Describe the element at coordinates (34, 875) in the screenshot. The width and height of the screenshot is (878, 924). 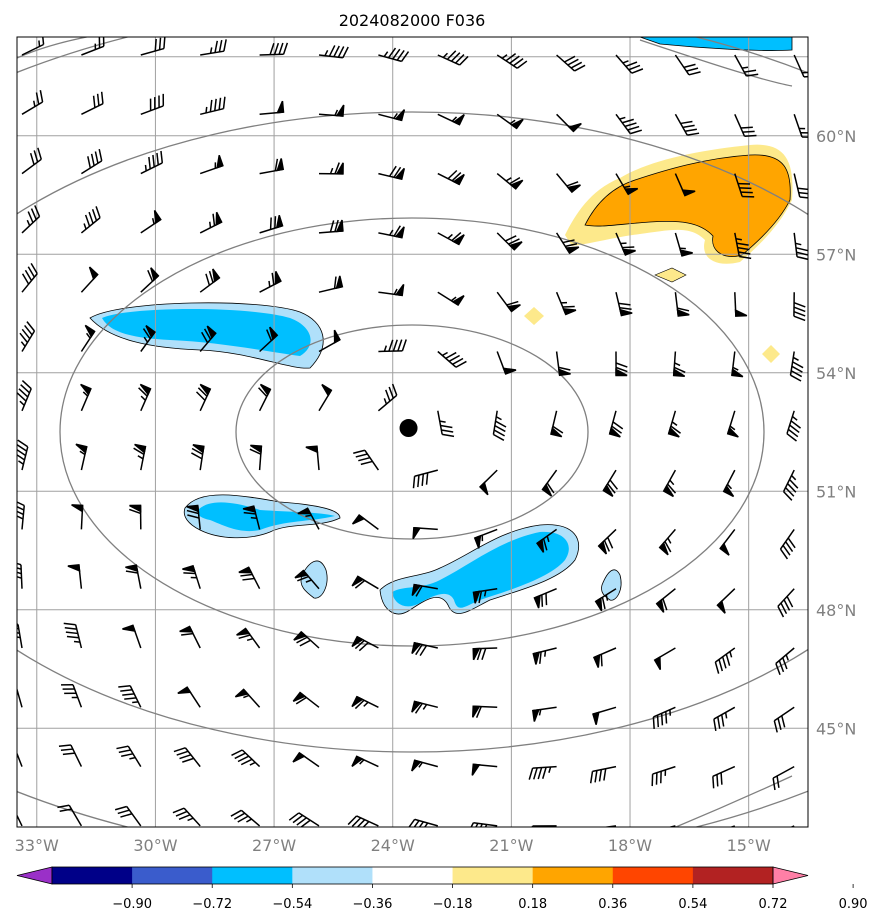
I see `colorbar-extend-low` at that location.